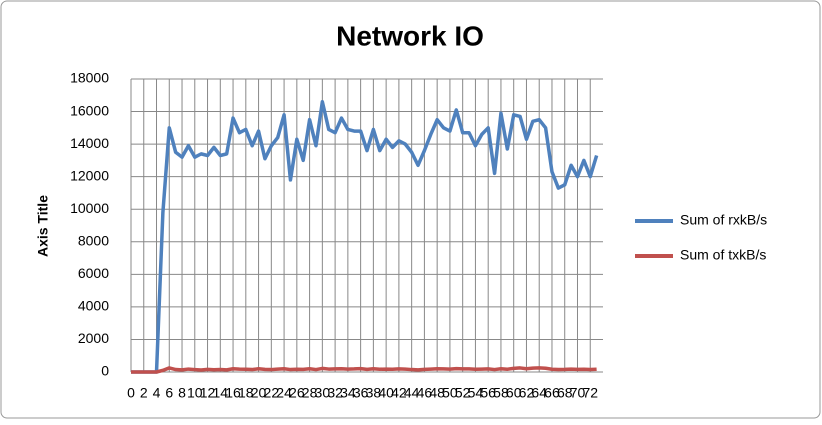 Image resolution: width=822 pixels, height=425 pixels. I want to click on y-tick-label: 16000, so click(89, 110).